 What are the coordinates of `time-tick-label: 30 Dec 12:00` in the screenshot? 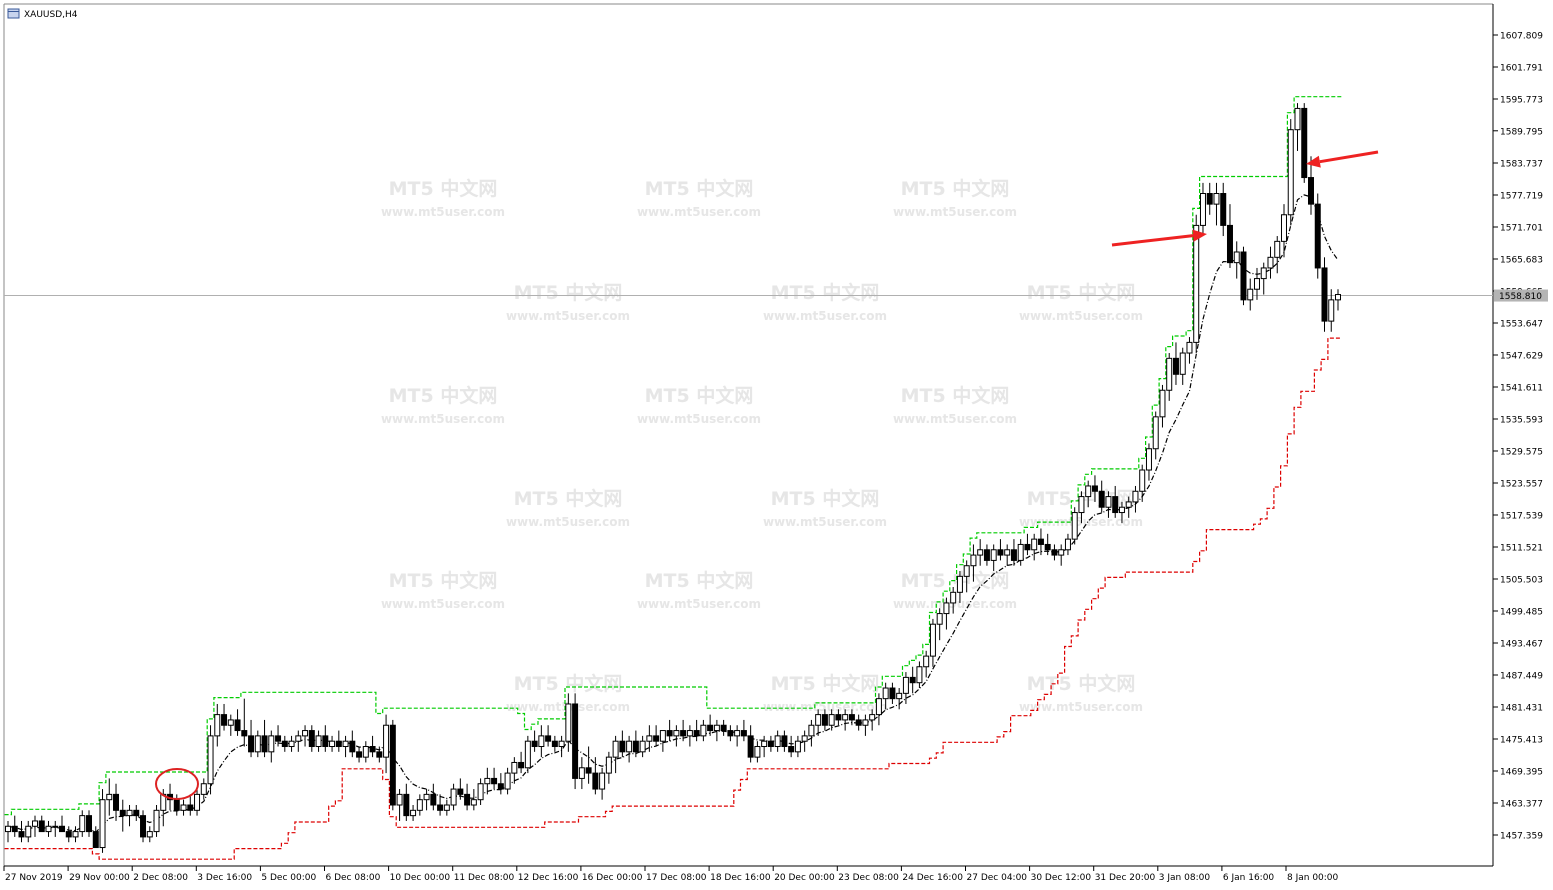 It's located at (1061, 878).